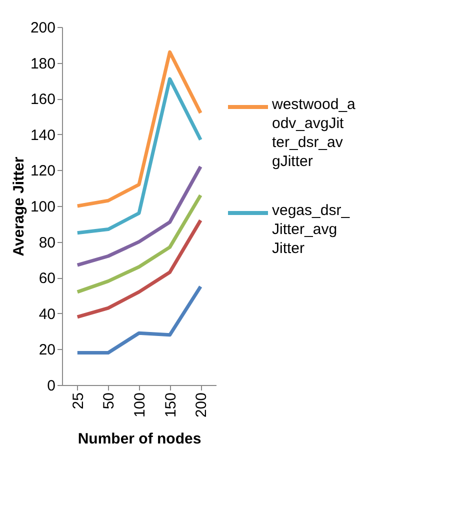 The height and width of the screenshot is (529, 475). Describe the element at coordinates (43, 207) in the screenshot. I see `y-tick-label: 100` at that location.